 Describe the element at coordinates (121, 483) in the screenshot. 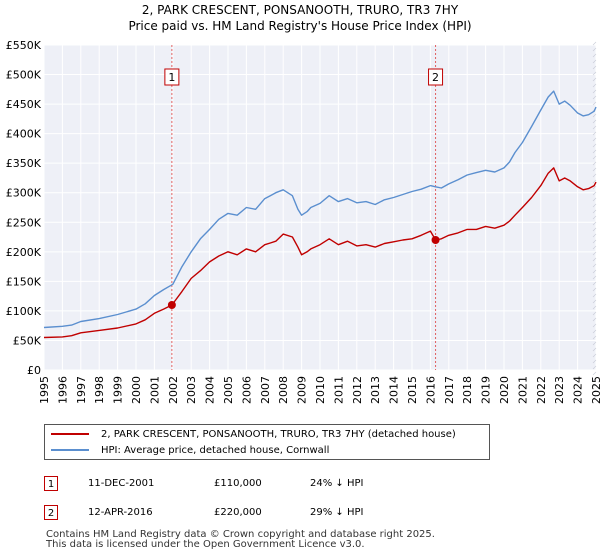

I see `sale-date: 11-DEC-2001` at that location.